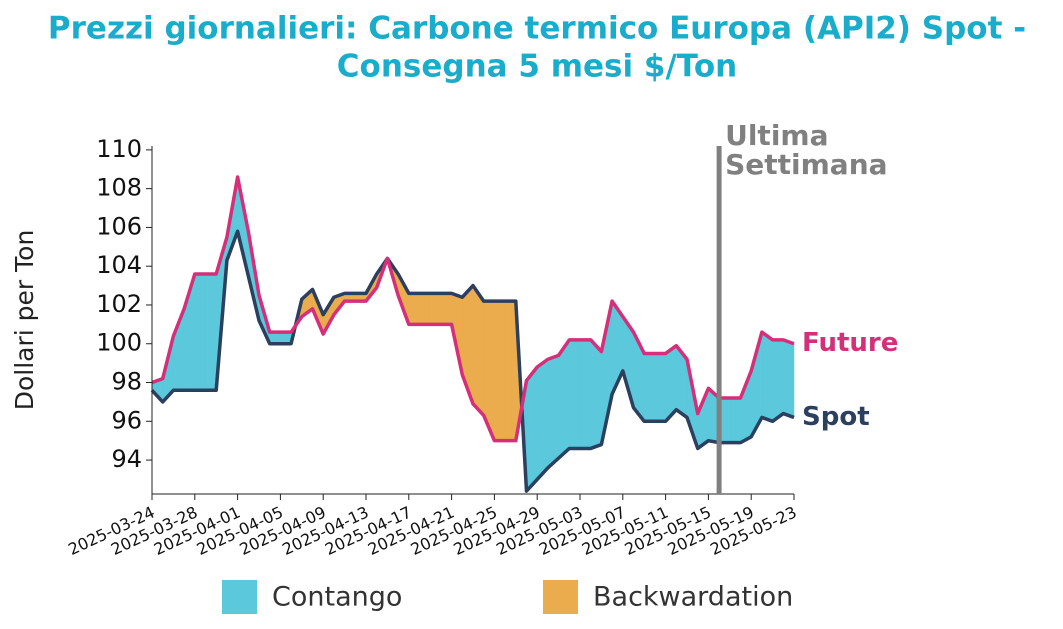 This screenshot has width=1063, height=629. What do you see at coordinates (337, 597) in the screenshot?
I see `legend-label: Contango` at bounding box center [337, 597].